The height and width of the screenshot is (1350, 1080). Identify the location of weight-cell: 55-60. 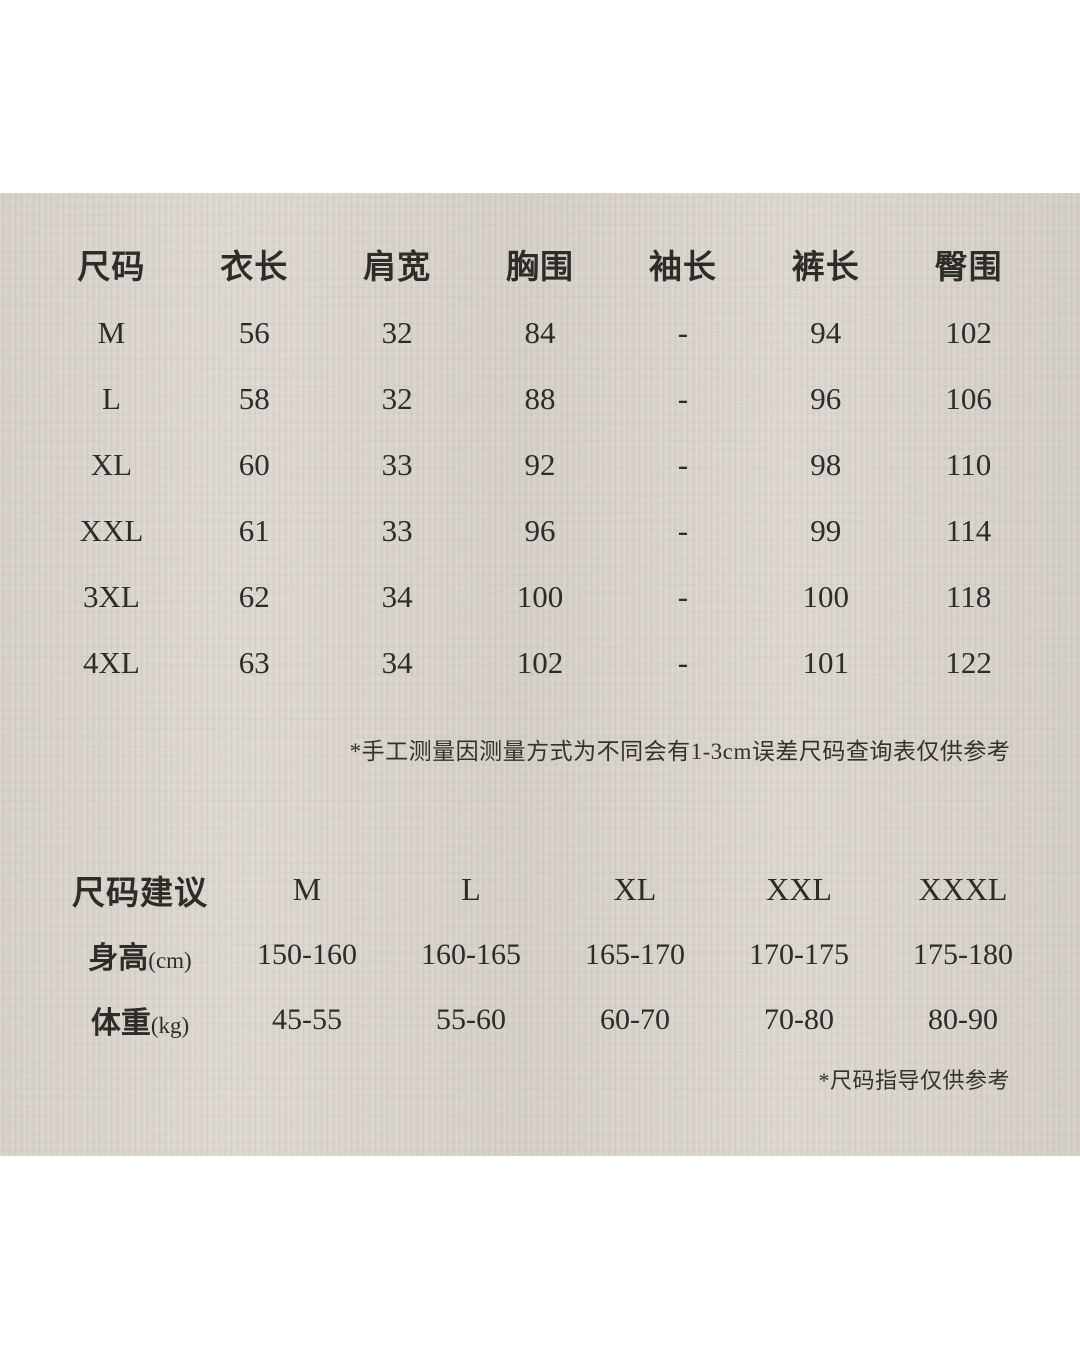
(471, 1019).